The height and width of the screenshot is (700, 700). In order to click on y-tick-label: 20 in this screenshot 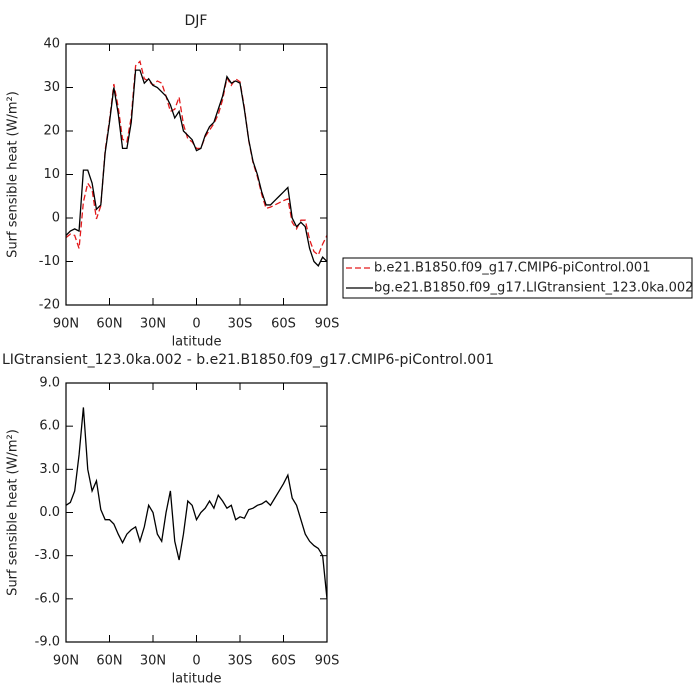, I will do `click(51, 131)`.